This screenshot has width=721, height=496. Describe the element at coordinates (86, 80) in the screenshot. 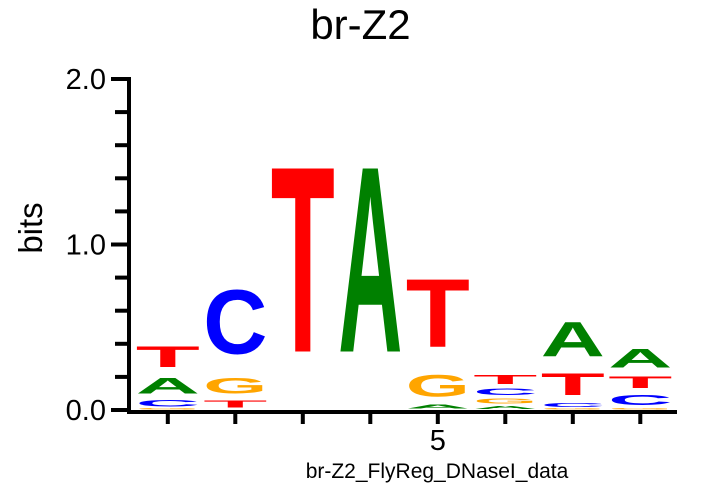

I see `y-tick-label: 2.0` at that location.